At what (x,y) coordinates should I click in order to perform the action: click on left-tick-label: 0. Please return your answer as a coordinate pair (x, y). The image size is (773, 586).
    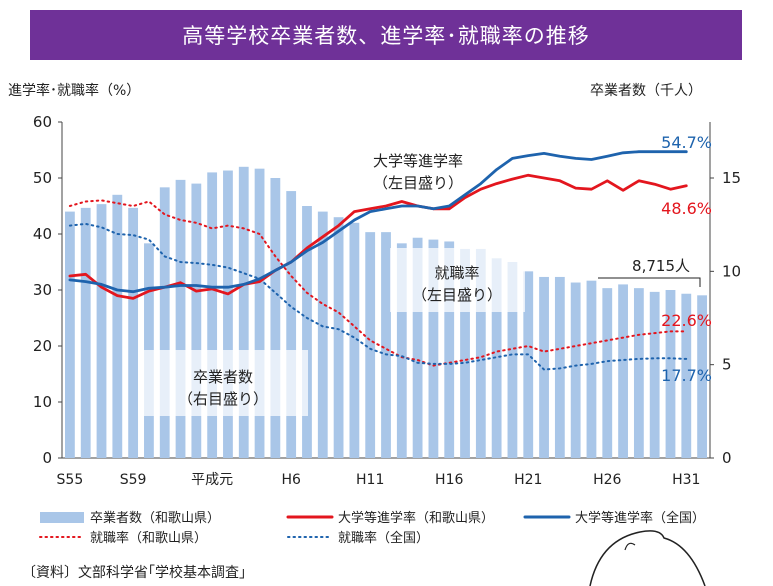
    Looking at the image, I should click on (47, 458).